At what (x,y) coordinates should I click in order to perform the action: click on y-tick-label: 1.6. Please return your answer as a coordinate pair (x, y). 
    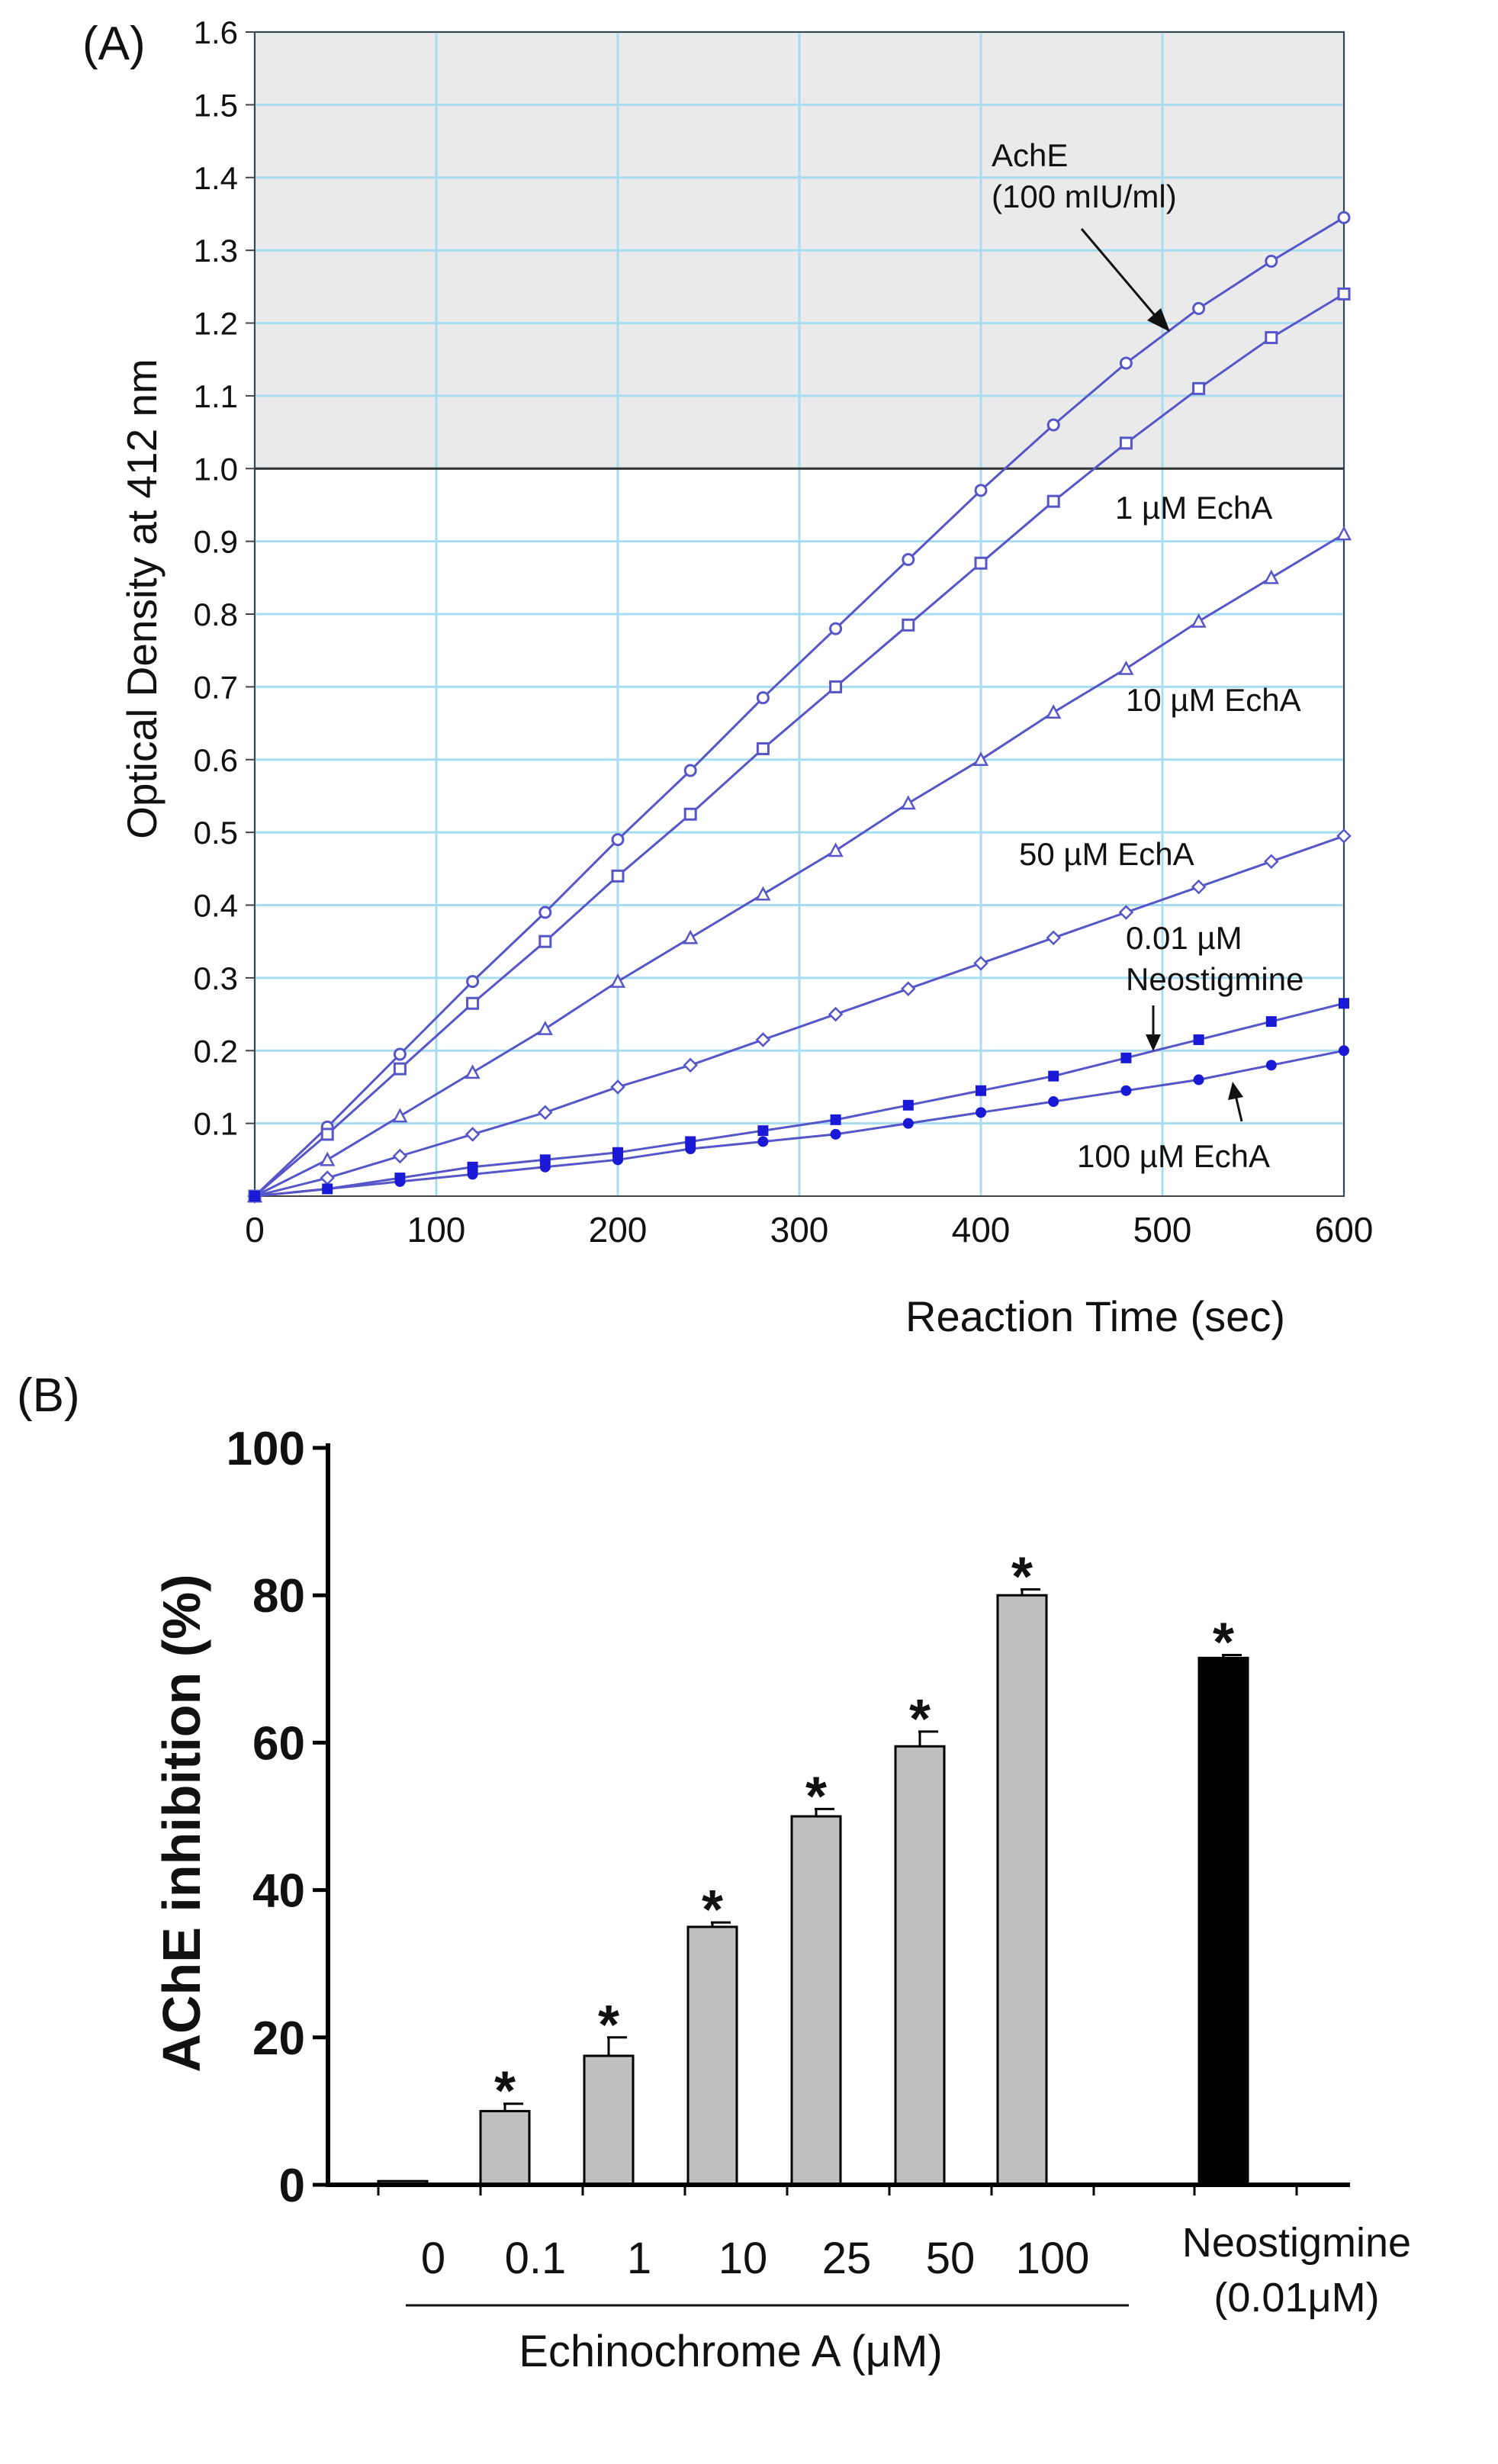
    Looking at the image, I should click on (216, 32).